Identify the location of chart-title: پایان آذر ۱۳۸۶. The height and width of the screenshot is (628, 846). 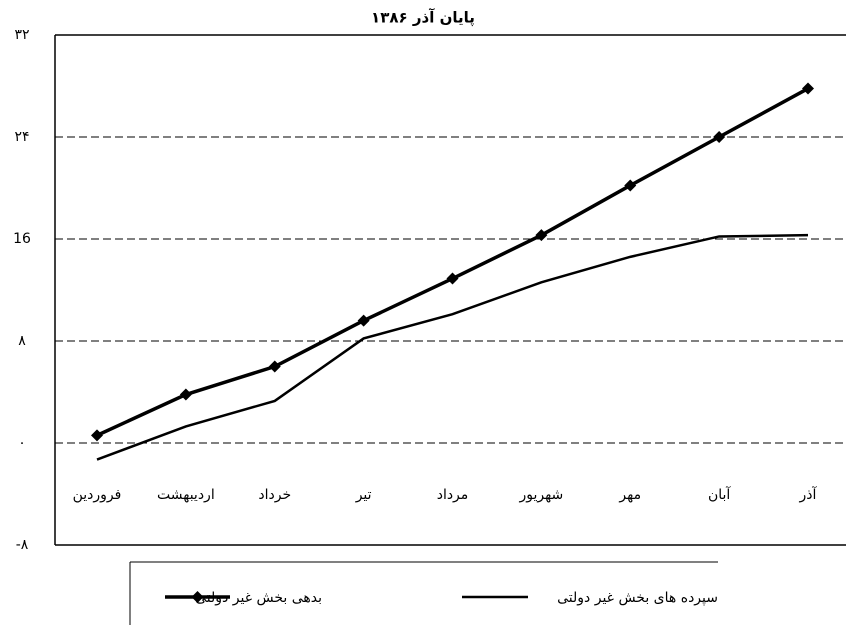
(423, 18).